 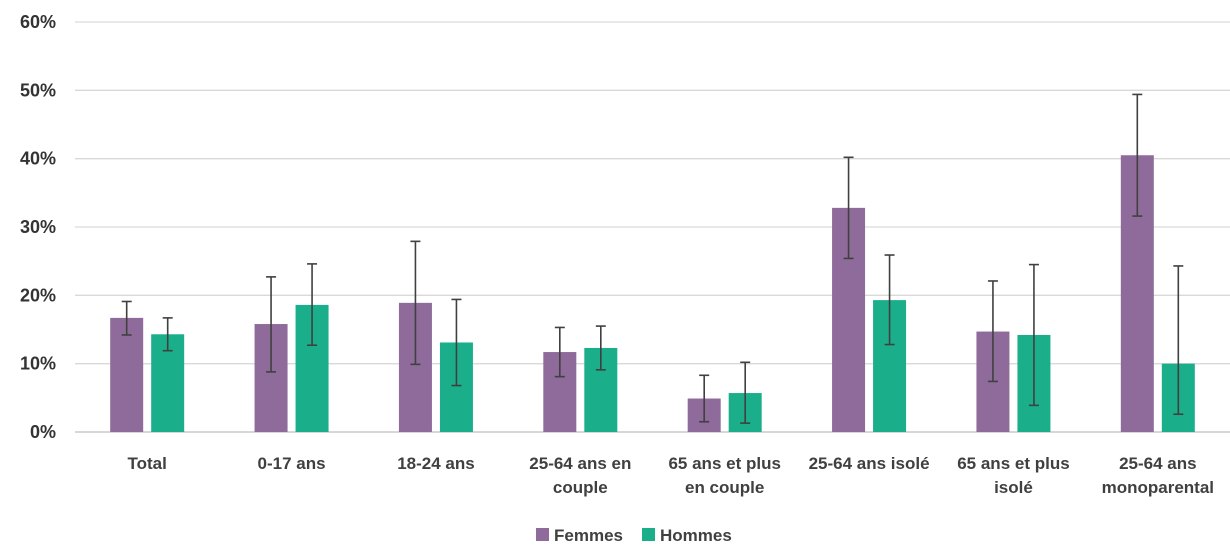 I want to click on x-category-label: 25-64 ans monoparental, so click(x=1158, y=475).